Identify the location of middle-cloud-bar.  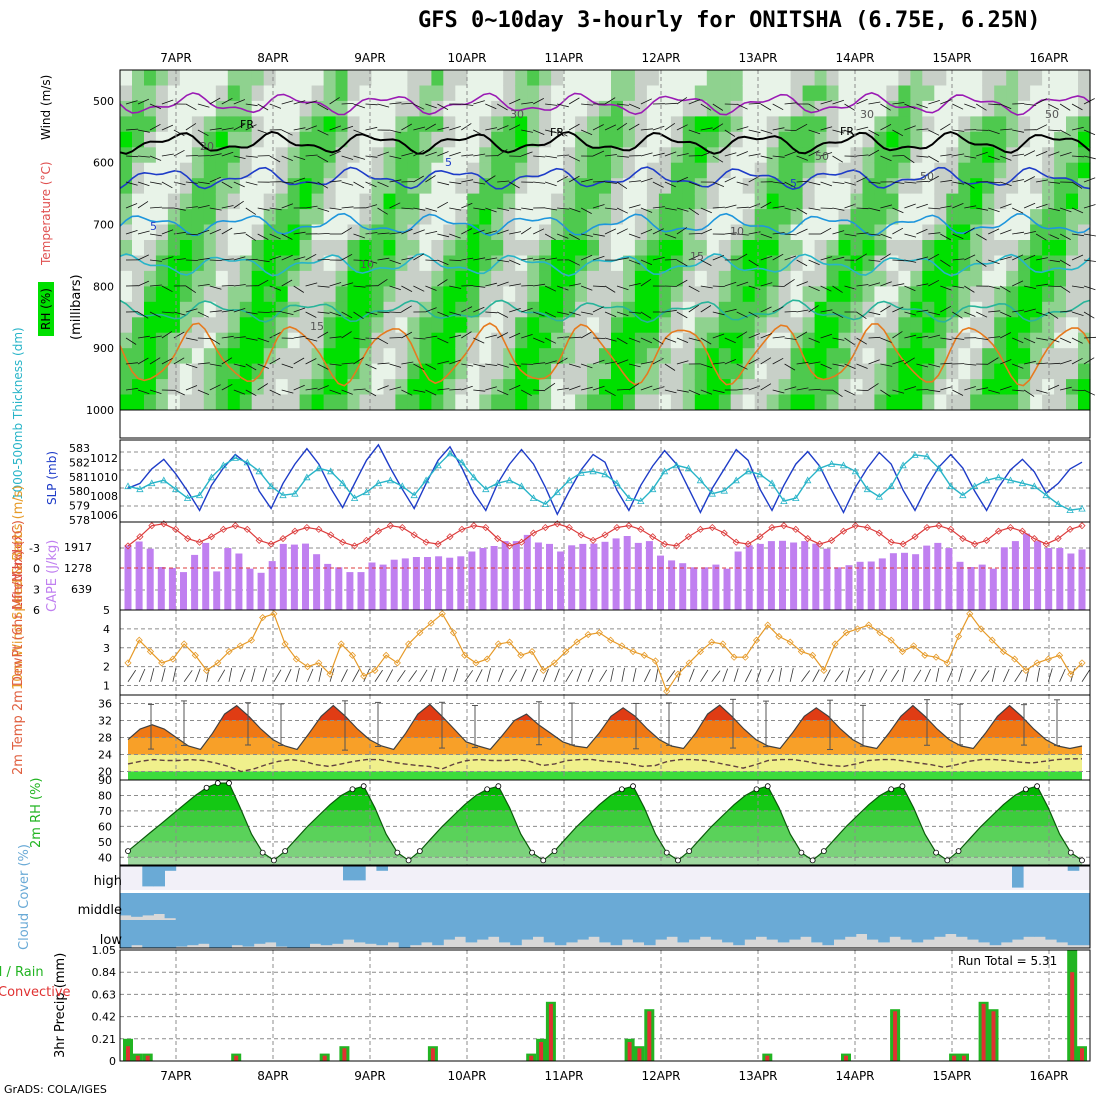
(928, 907).